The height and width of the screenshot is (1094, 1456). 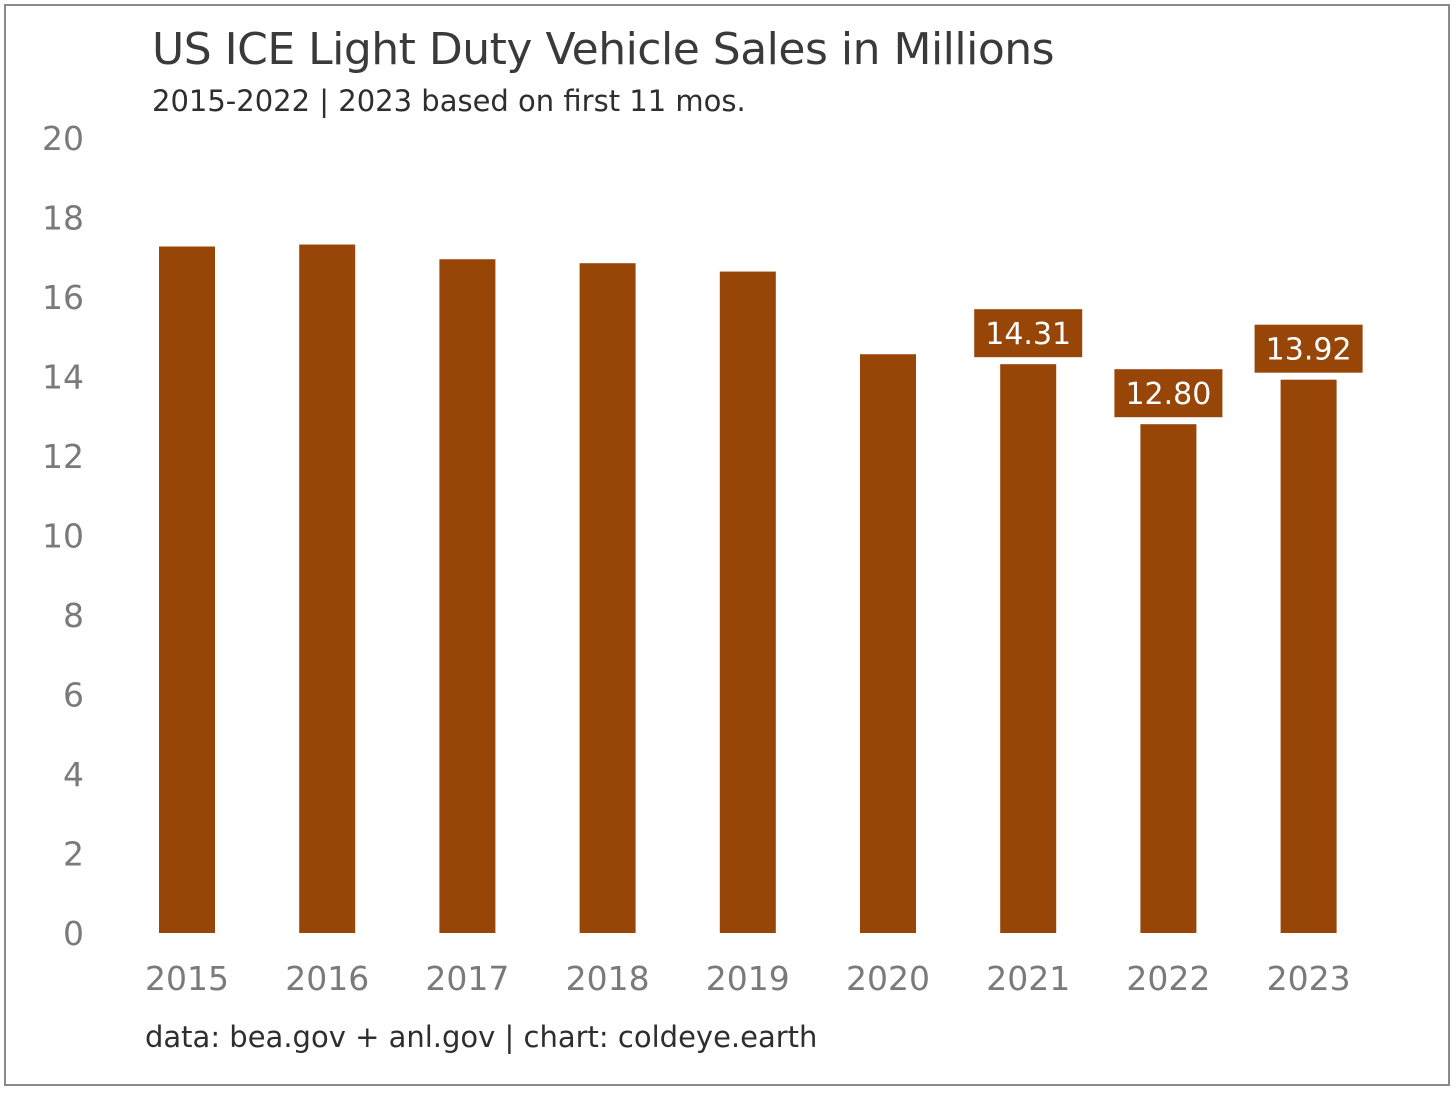 I want to click on chart-subtitle: 2015-2022 | 2023 based on first 11 mos., so click(x=449, y=101).